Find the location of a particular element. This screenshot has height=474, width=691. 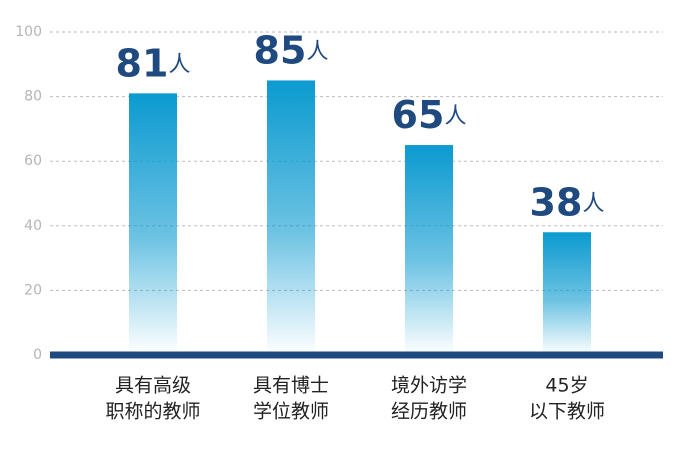

y-tick-label: 60 is located at coordinates (33, 161).